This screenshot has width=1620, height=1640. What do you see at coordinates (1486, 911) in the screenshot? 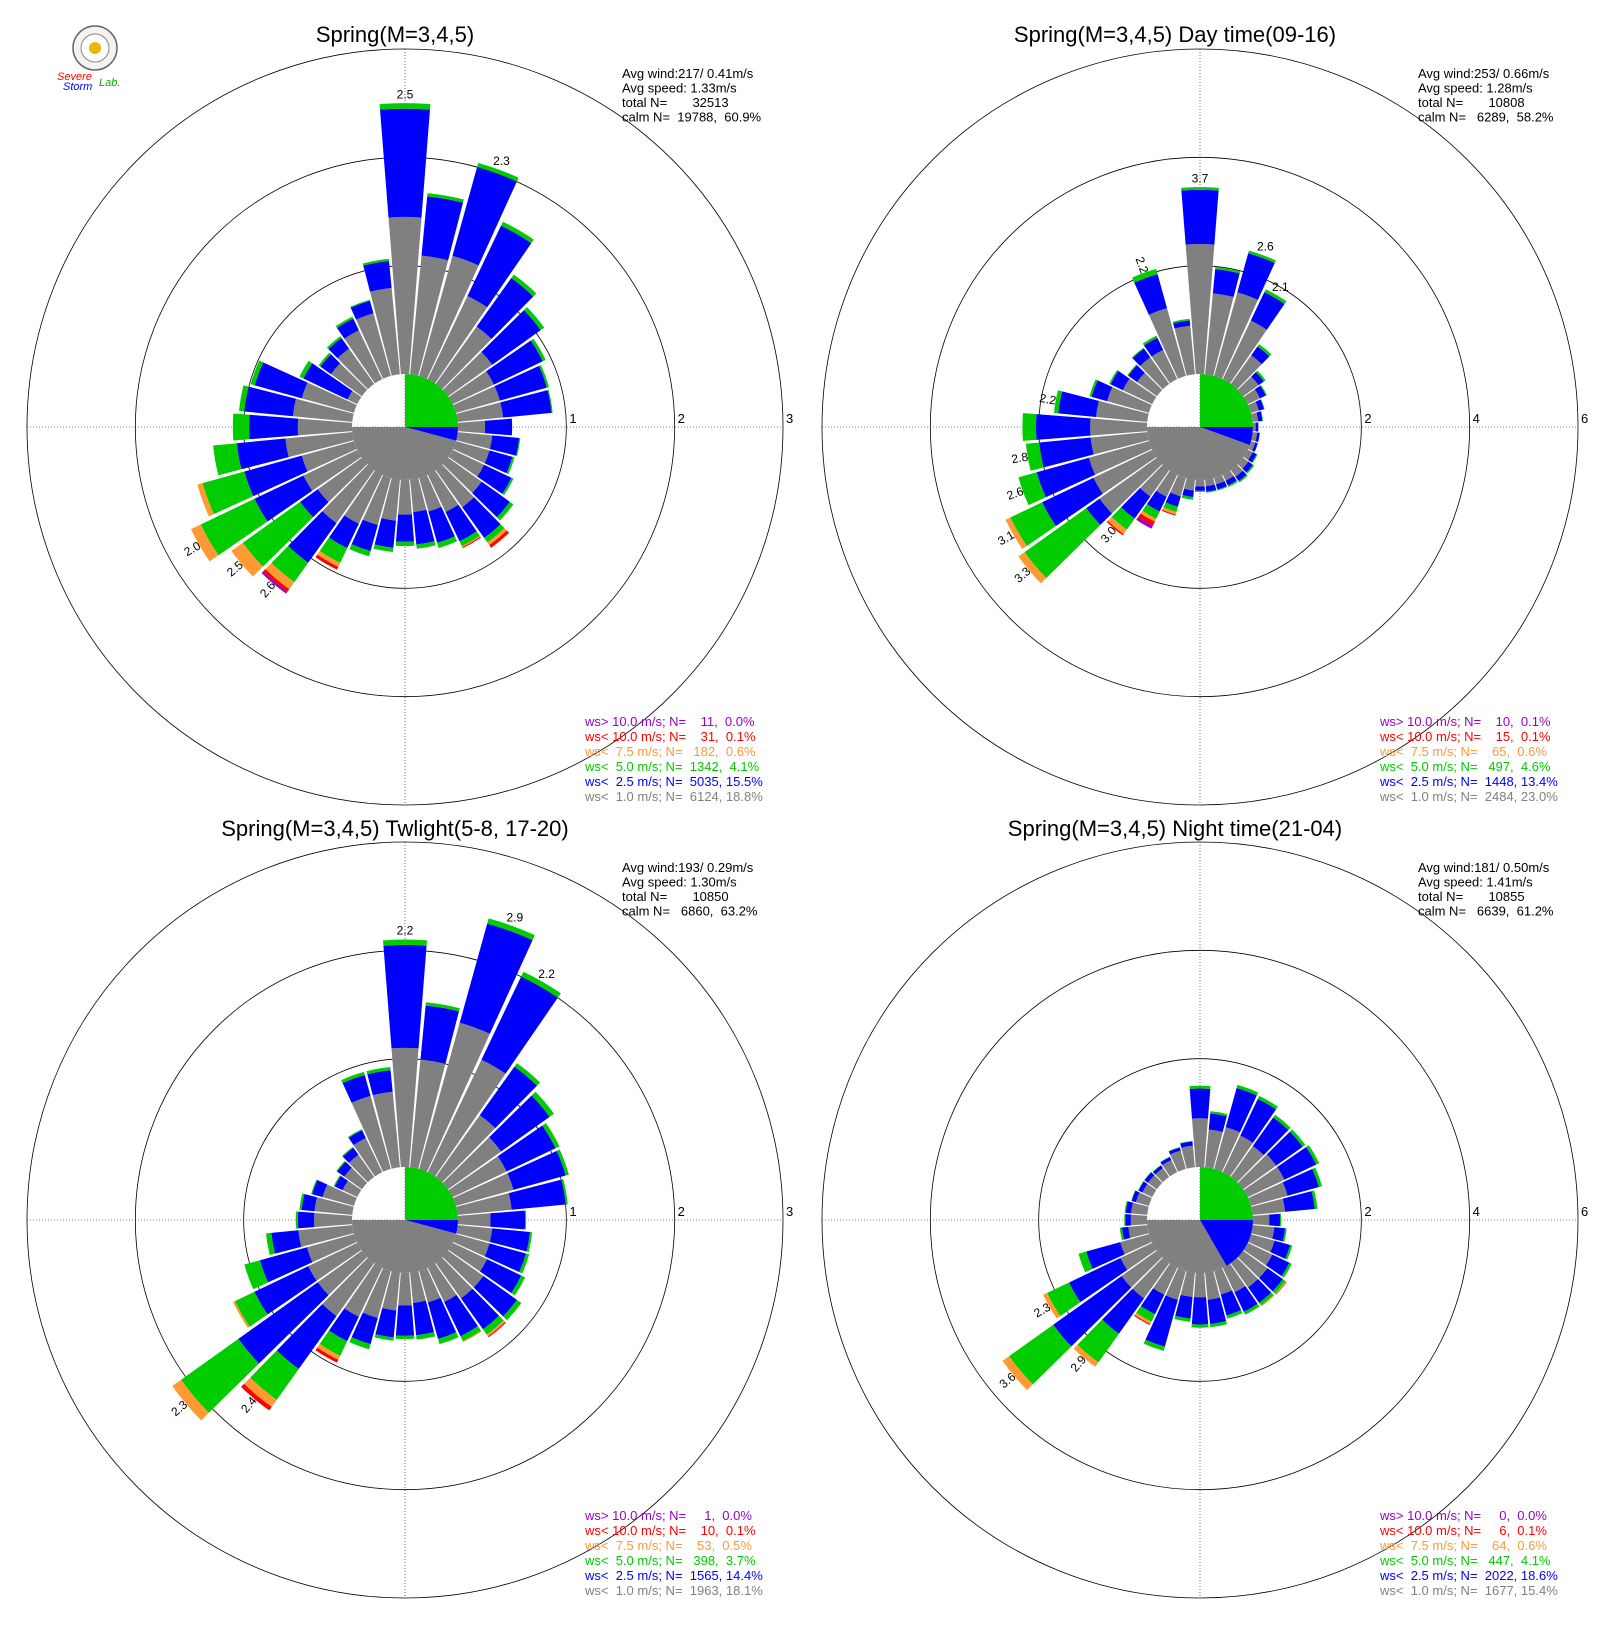
I see `stat-line: calm N= 6639, 61.2%` at bounding box center [1486, 911].